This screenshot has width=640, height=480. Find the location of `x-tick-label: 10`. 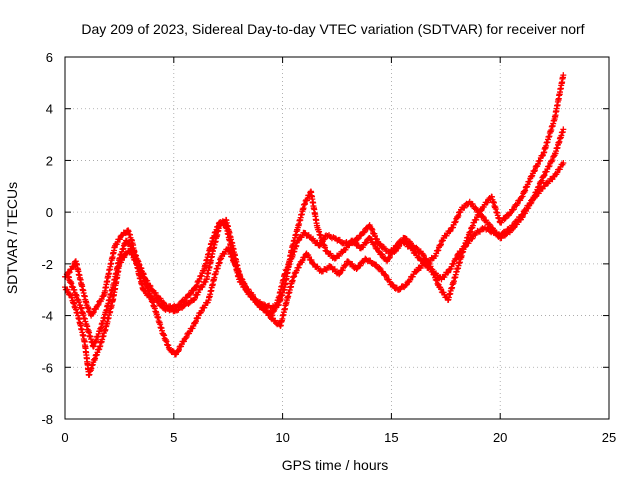

x-tick-label: 10 is located at coordinates (282, 437).